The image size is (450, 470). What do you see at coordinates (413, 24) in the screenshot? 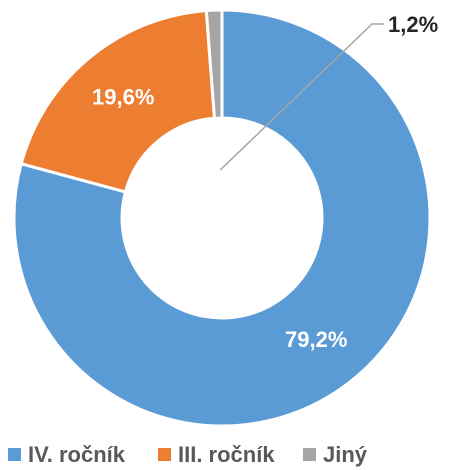
I see `data-label: 1,2%` at bounding box center [413, 24].